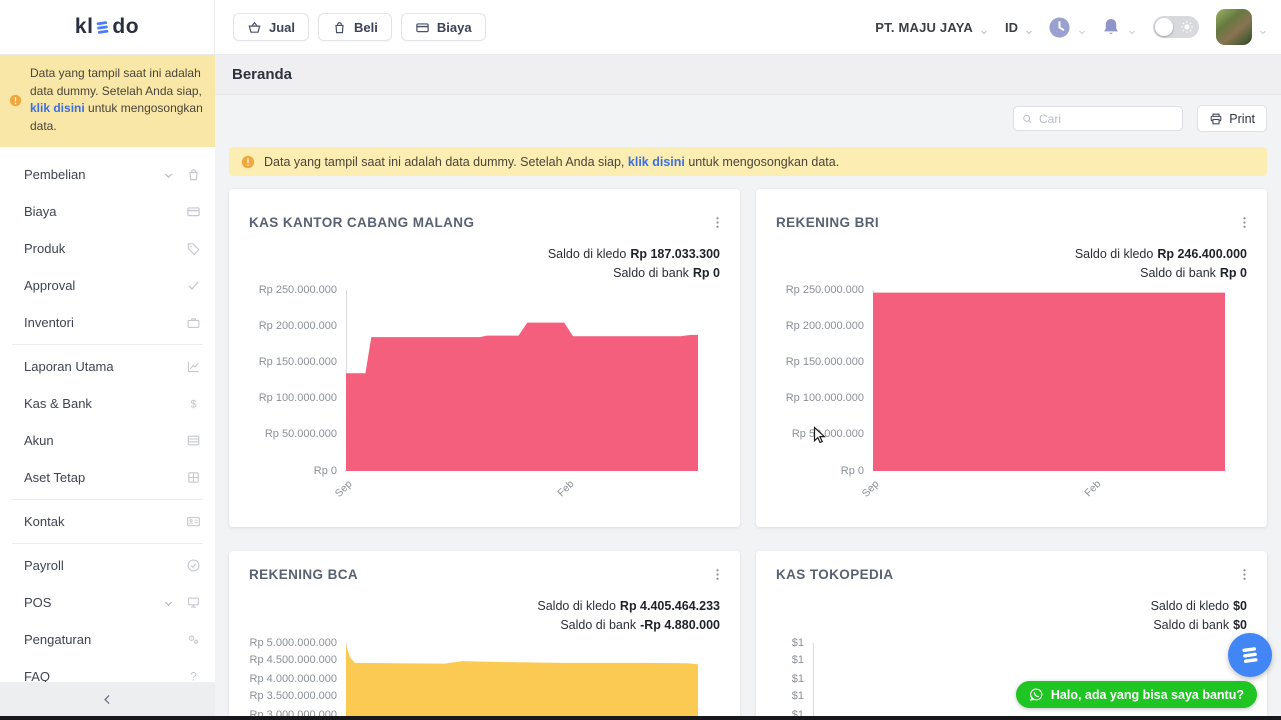  I want to click on balance-line: Saldo di kledo Rp 187.033.300, so click(634, 254).